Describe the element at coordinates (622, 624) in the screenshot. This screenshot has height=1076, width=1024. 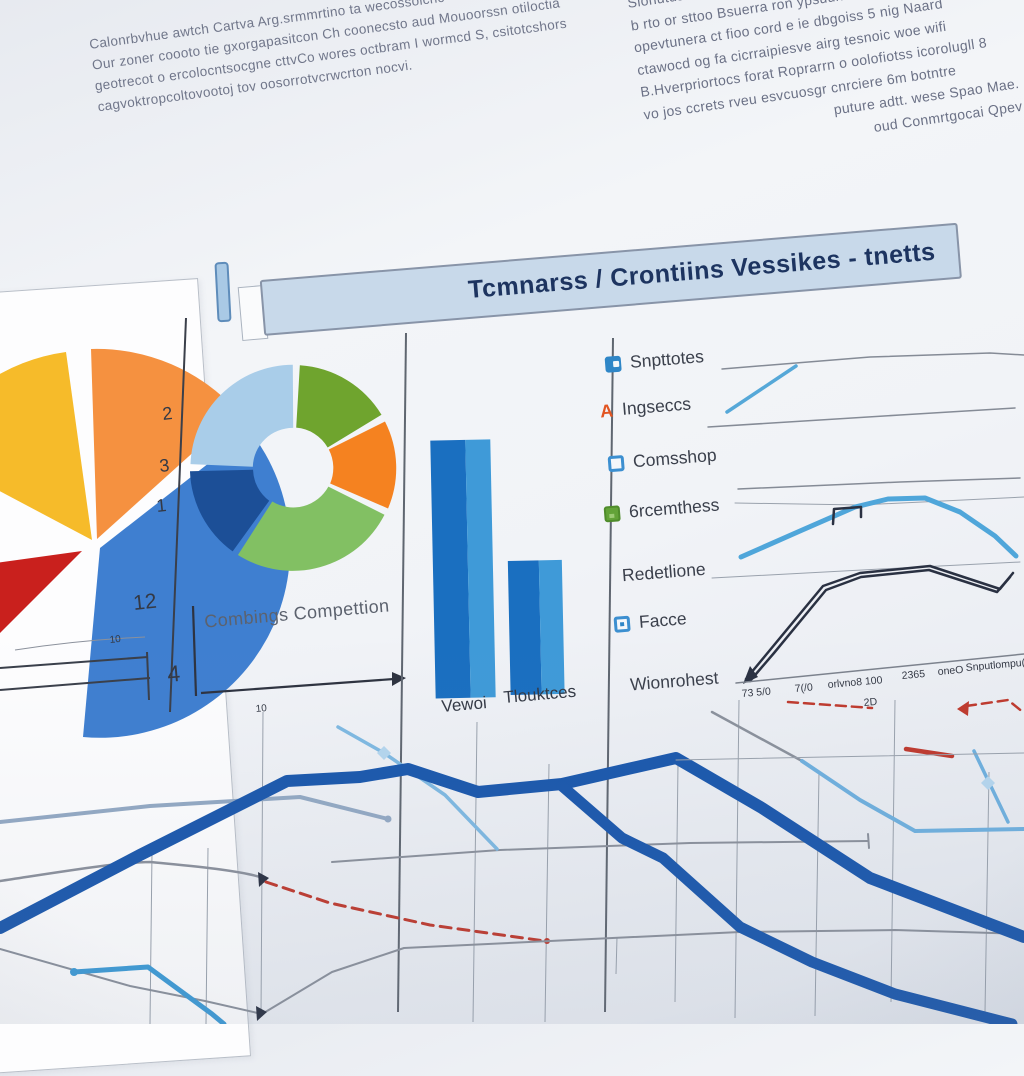
I see `blue-outline-square-dot-icon` at that location.